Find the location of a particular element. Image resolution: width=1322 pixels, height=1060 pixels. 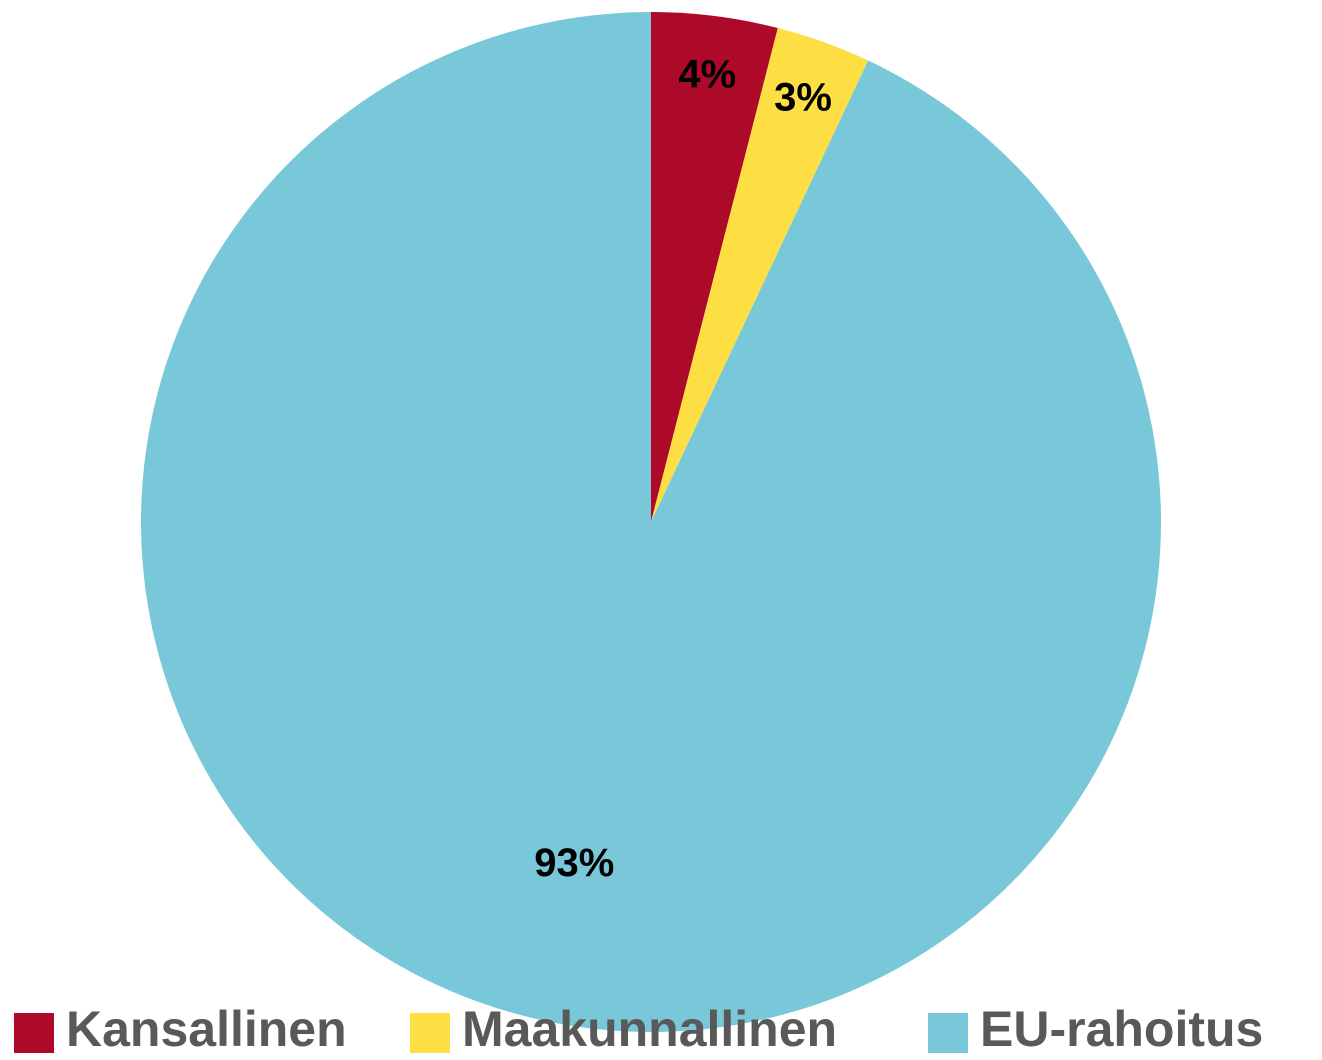

legend: Kansallinen Maakunnallinen EU-rahoitus is located at coordinates (638, 1029).